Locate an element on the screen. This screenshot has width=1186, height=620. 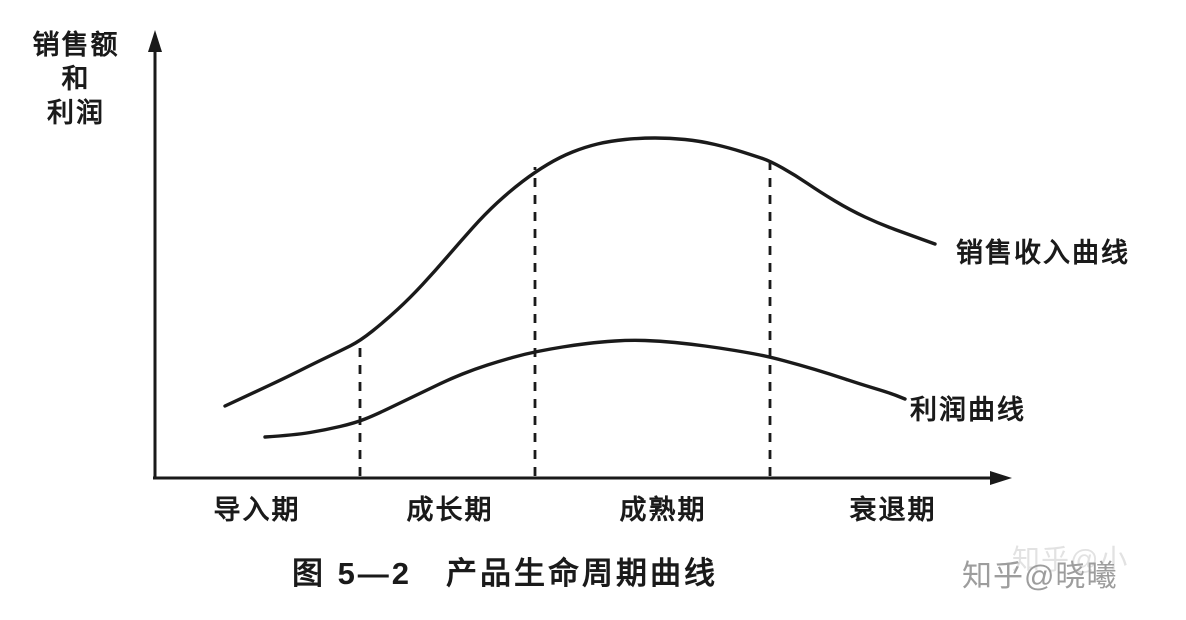
y-axis-title-line-3: 利润 is located at coordinates (76, 113).